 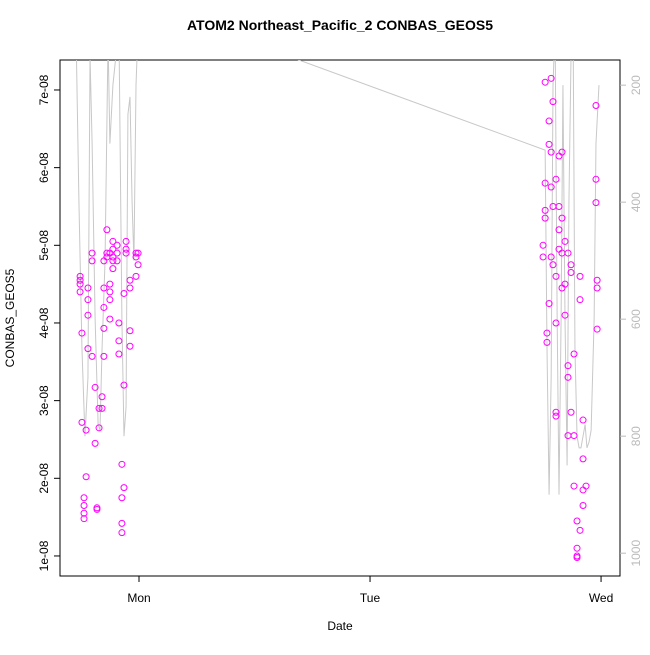 What do you see at coordinates (370, 598) in the screenshot?
I see `x-tick-label: Tue` at bounding box center [370, 598].